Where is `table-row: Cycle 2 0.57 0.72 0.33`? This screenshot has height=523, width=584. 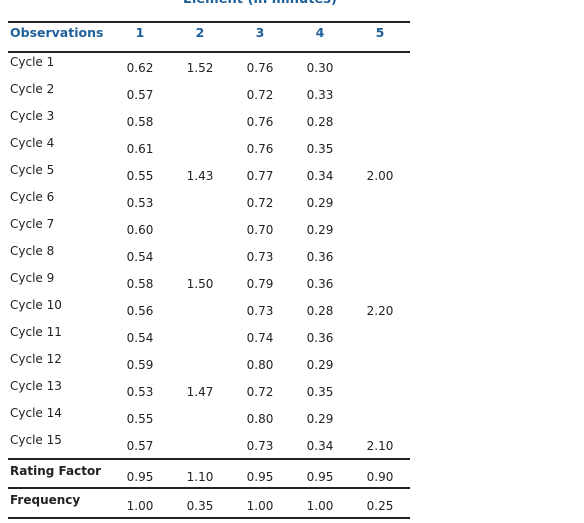
table-row: Cycle 2 0.57 0.72 0.33 is located at coordinates (209, 93).